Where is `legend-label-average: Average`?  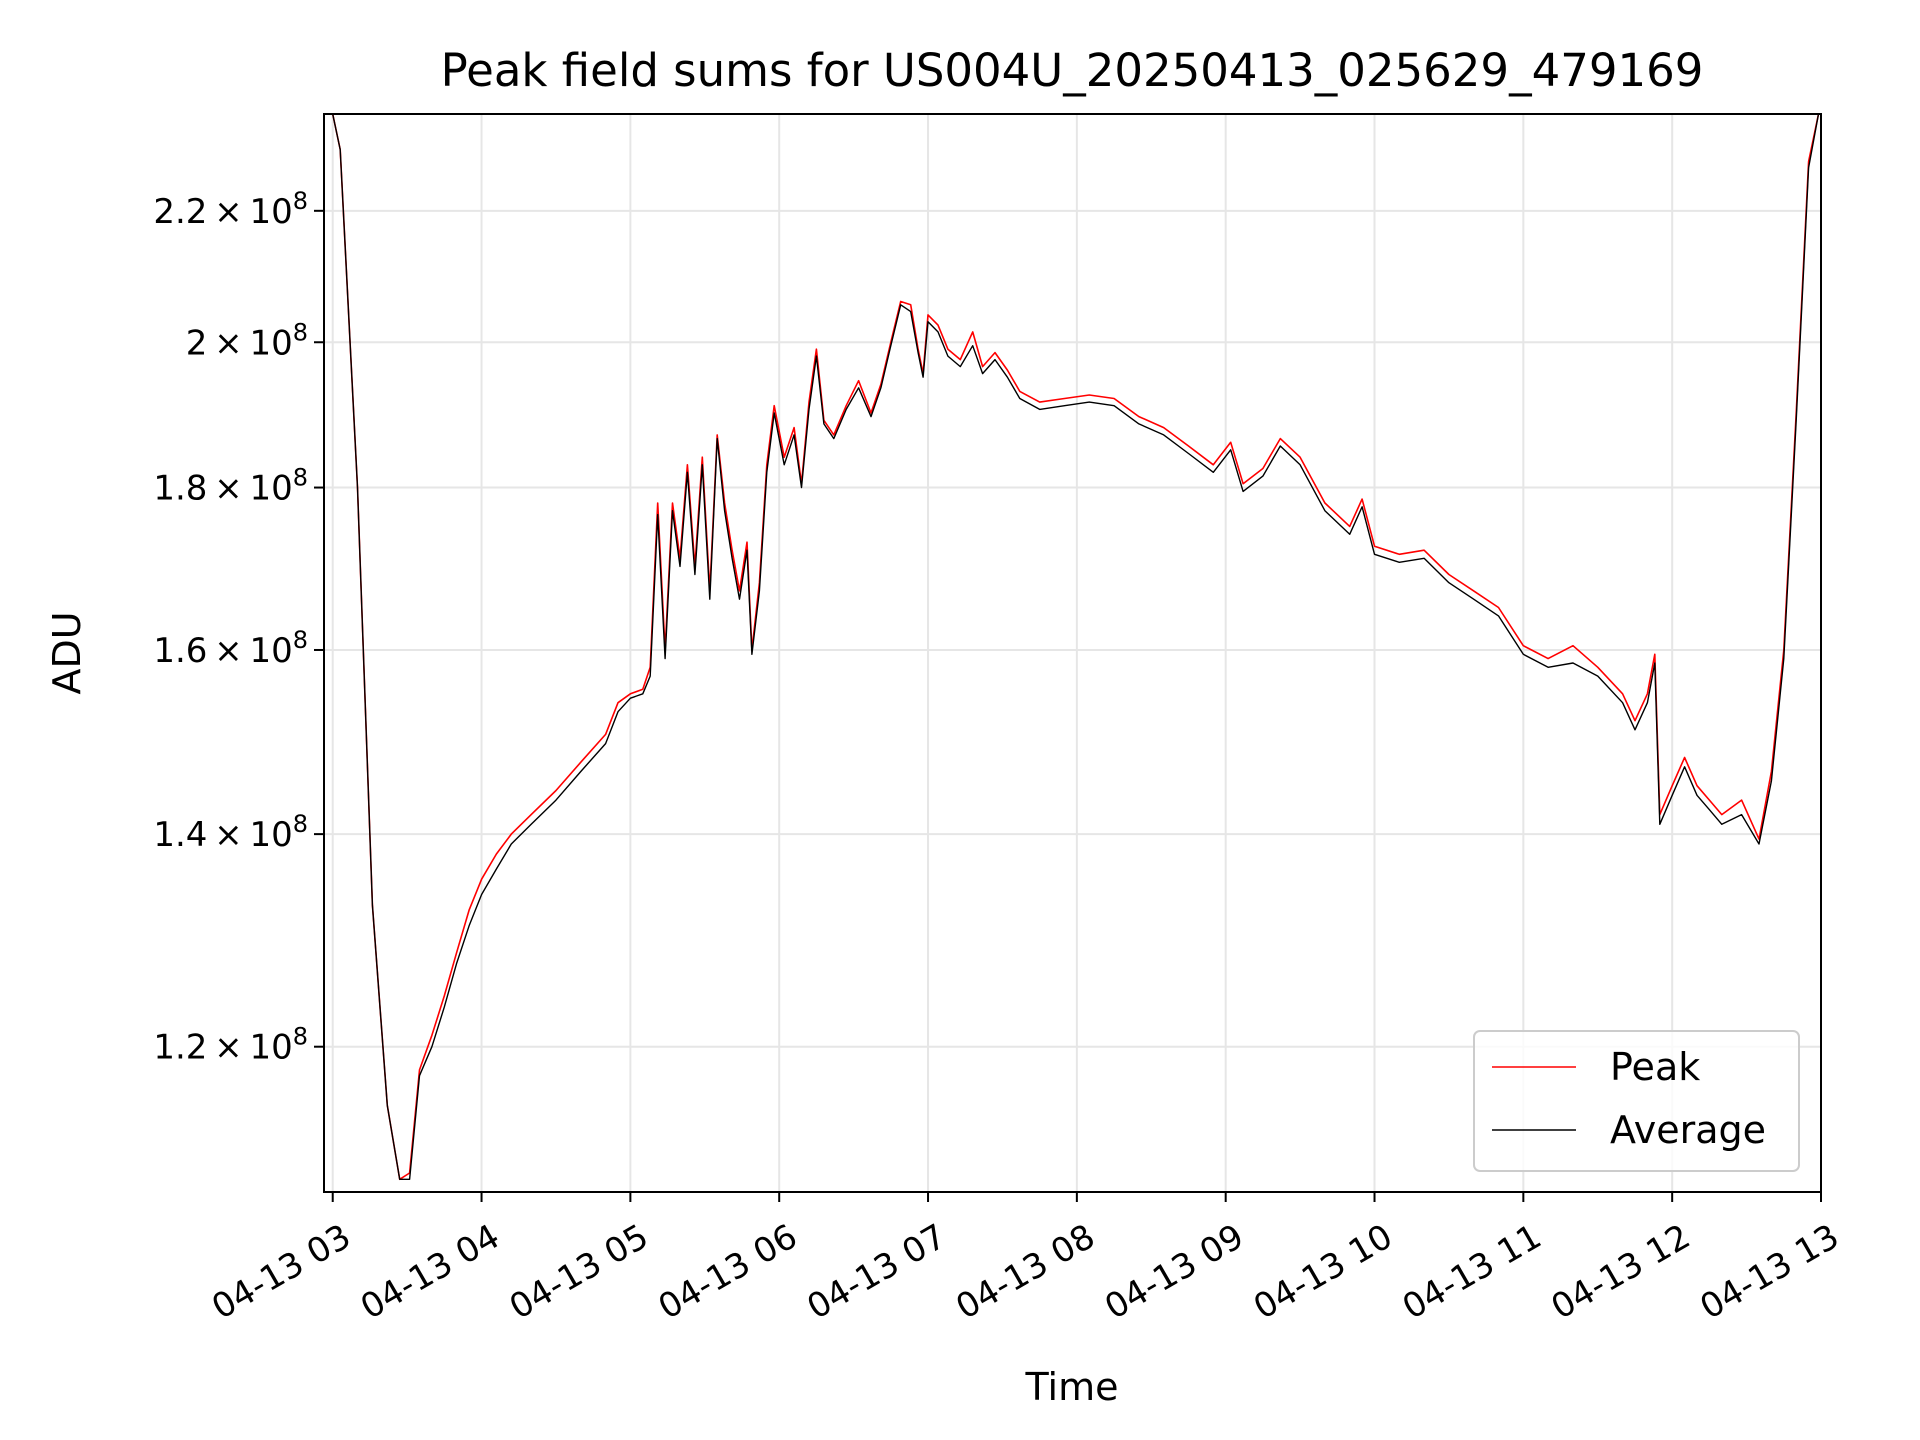 legend-label-average: Average is located at coordinates (1688, 1130).